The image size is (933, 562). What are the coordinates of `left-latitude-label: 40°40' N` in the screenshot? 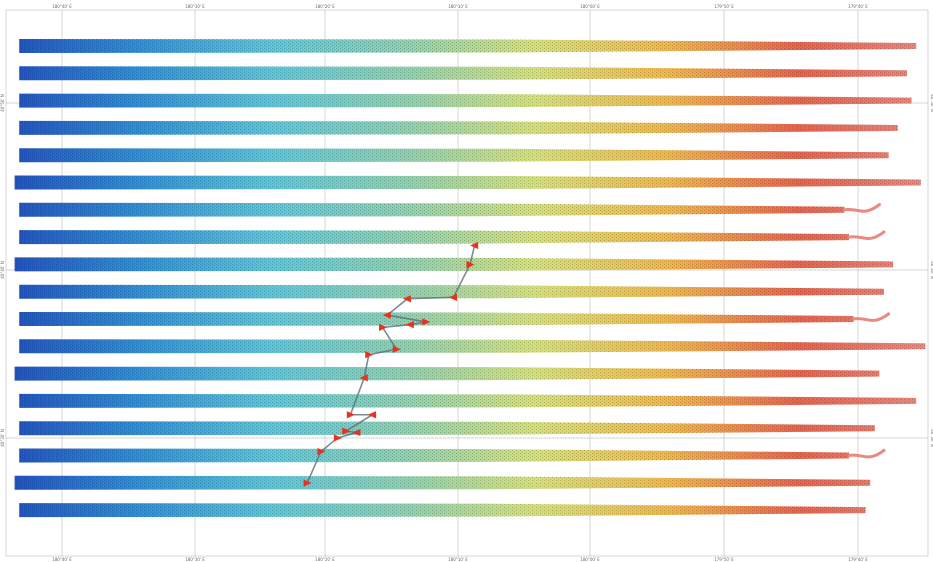 It's located at (2, 270).